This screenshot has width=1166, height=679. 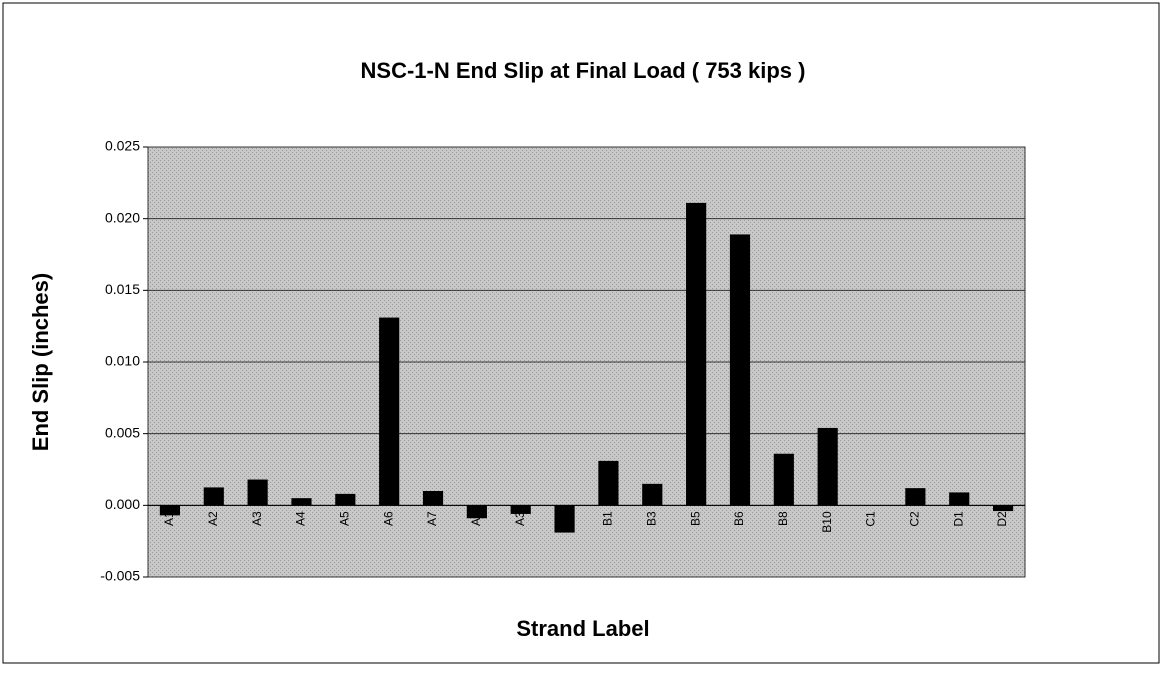 I want to click on x-tick-label: C2, so click(x=915, y=519).